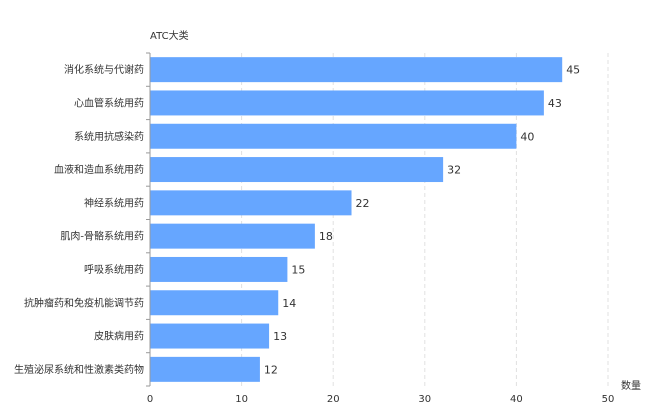 The width and height of the screenshot is (667, 412). Describe the element at coordinates (631, 385) in the screenshot. I see `x-axis-title: 数量` at that location.